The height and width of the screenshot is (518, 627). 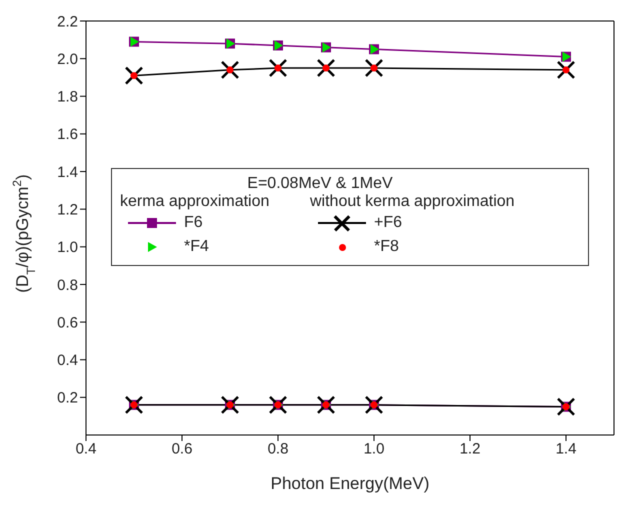 I want to click on legend-title: E=0.08MeV & 1MeV, so click(x=320, y=183).